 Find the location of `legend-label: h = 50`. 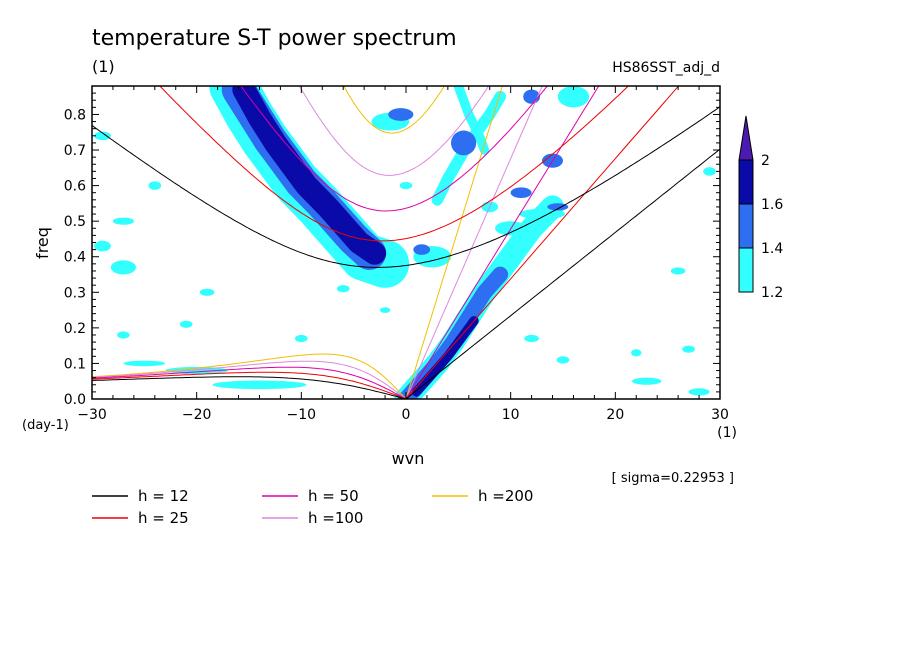

legend-label: h = 50 is located at coordinates (333, 496).